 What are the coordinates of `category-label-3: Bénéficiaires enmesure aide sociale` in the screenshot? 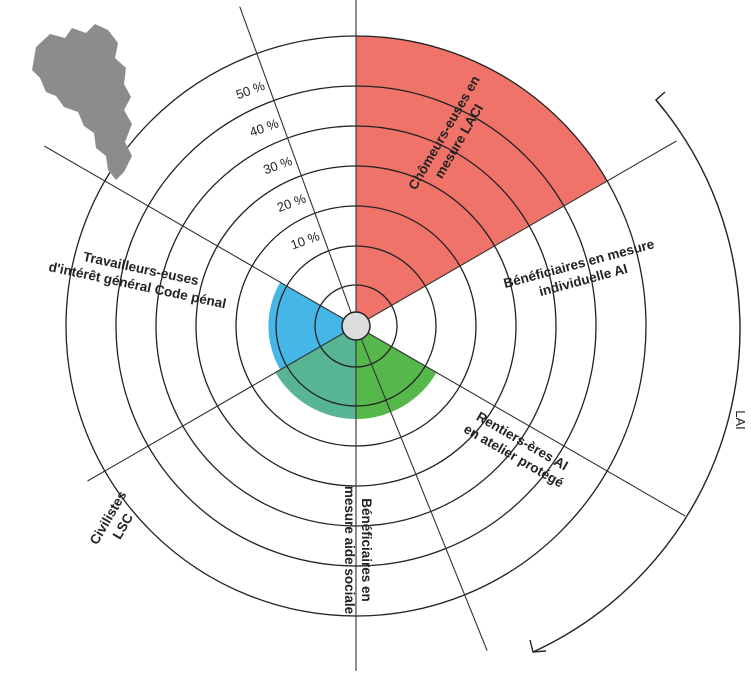 It's located at (358, 550).